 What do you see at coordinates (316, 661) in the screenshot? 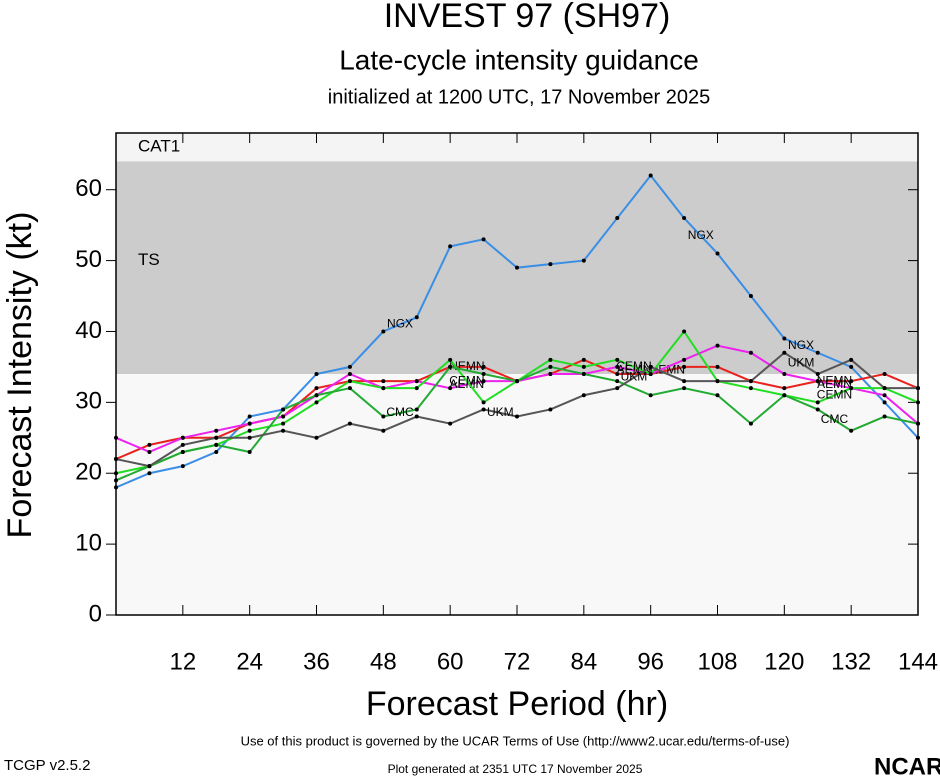
I see `x-tick-label: 36` at bounding box center [316, 661].